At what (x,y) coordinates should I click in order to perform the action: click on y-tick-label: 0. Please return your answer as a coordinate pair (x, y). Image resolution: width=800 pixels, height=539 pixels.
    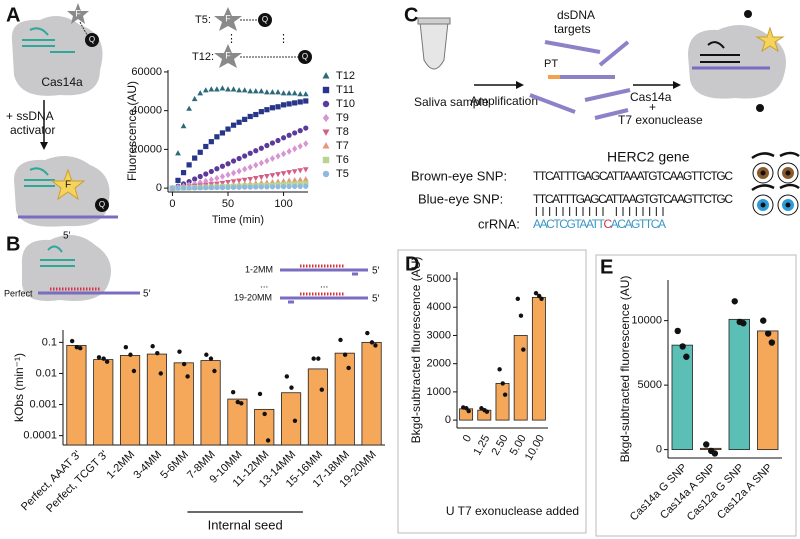
    Looking at the image, I should click on (448, 420).